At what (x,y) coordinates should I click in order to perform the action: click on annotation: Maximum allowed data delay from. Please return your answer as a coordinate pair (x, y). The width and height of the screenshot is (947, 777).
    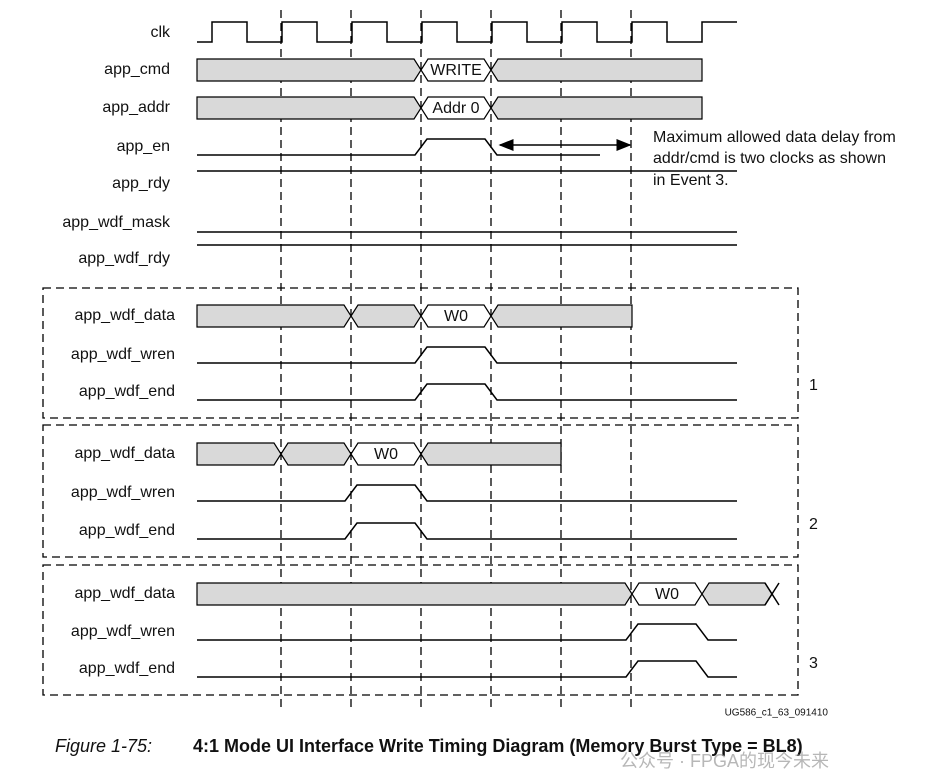
    Looking at the image, I should click on (774, 137).